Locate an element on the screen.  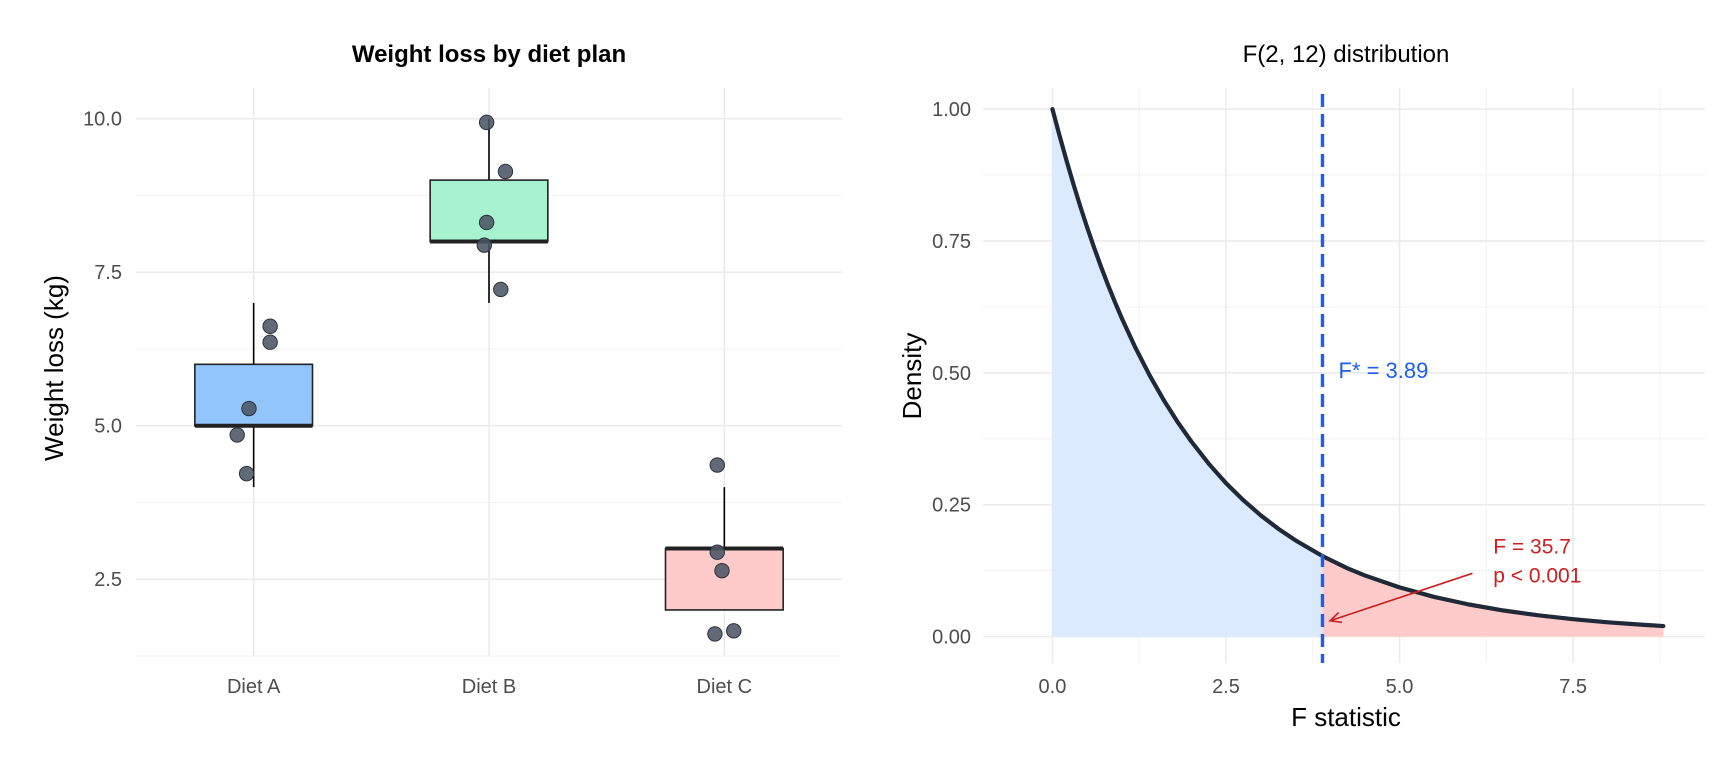
y-tick-label: 2.5 is located at coordinates (108, 580).